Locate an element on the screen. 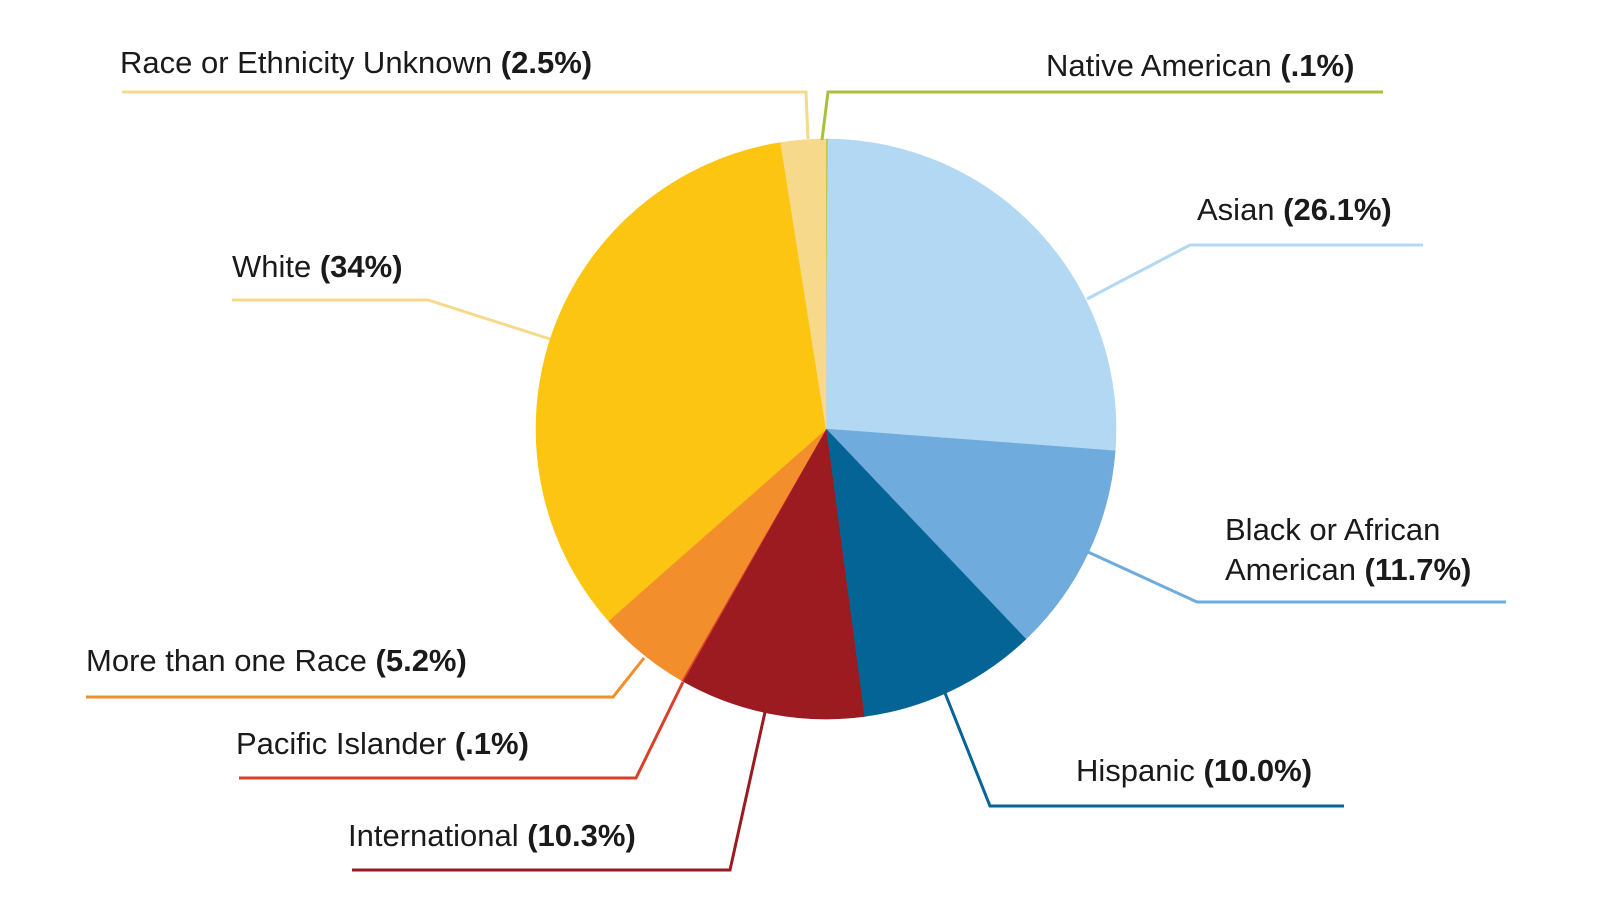  slice-value-race-or-ethnicity-unknown: (2.5%) is located at coordinates (546, 62).